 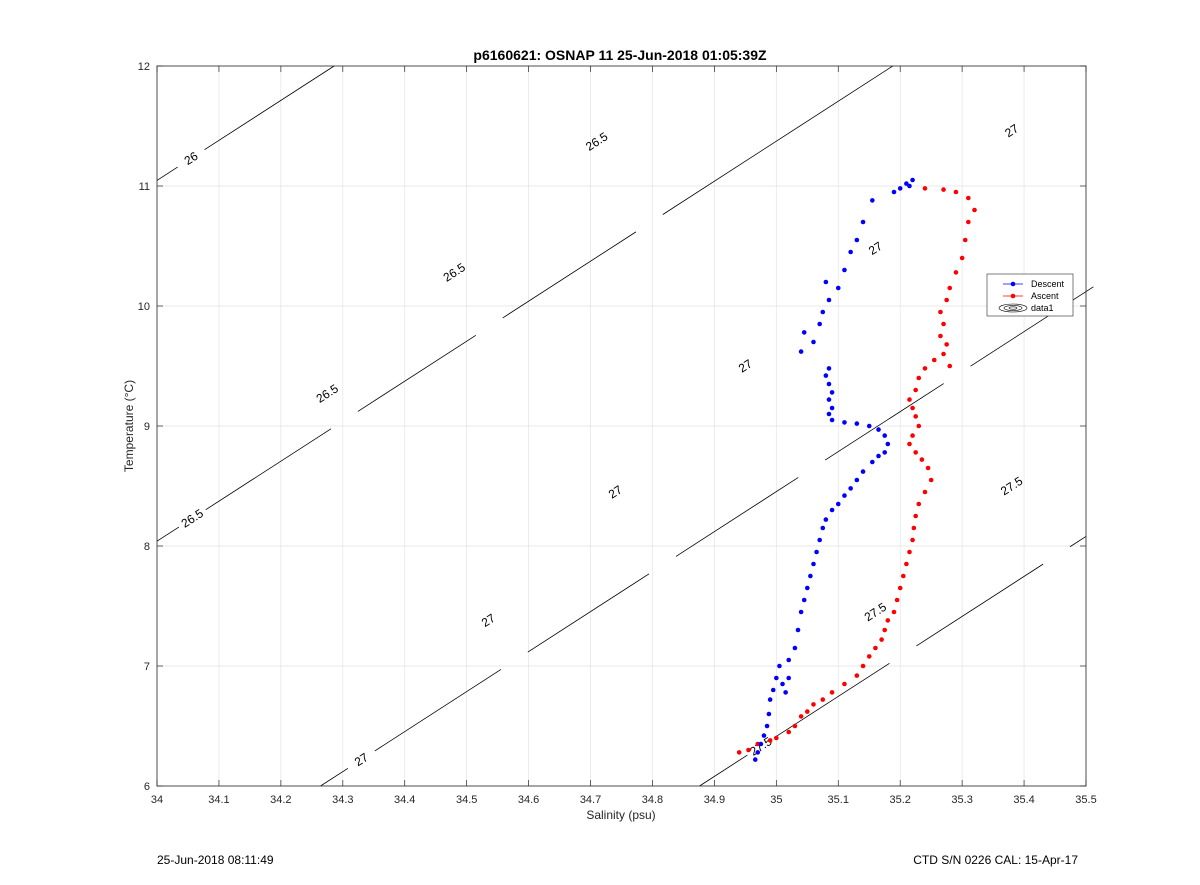 I want to click on x-tick-label: 35.5, so click(x=1085, y=800).